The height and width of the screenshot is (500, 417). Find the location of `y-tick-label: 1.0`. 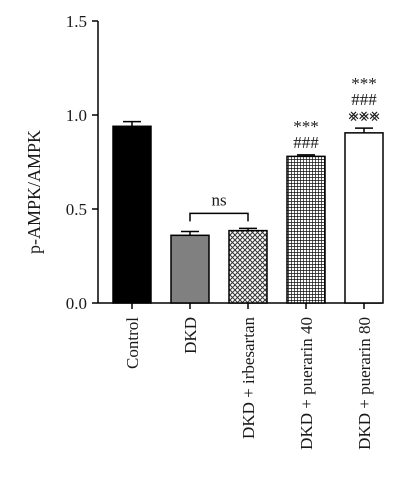

y-tick-label: 1.0 is located at coordinates (76, 115).